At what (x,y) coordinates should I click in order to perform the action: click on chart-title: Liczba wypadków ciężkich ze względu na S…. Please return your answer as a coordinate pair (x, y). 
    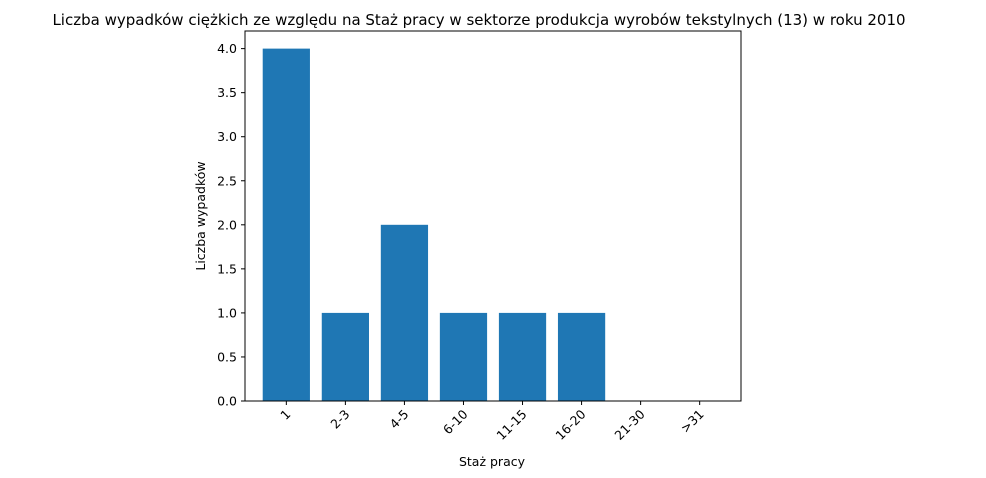
    Looking at the image, I should click on (478, 20).